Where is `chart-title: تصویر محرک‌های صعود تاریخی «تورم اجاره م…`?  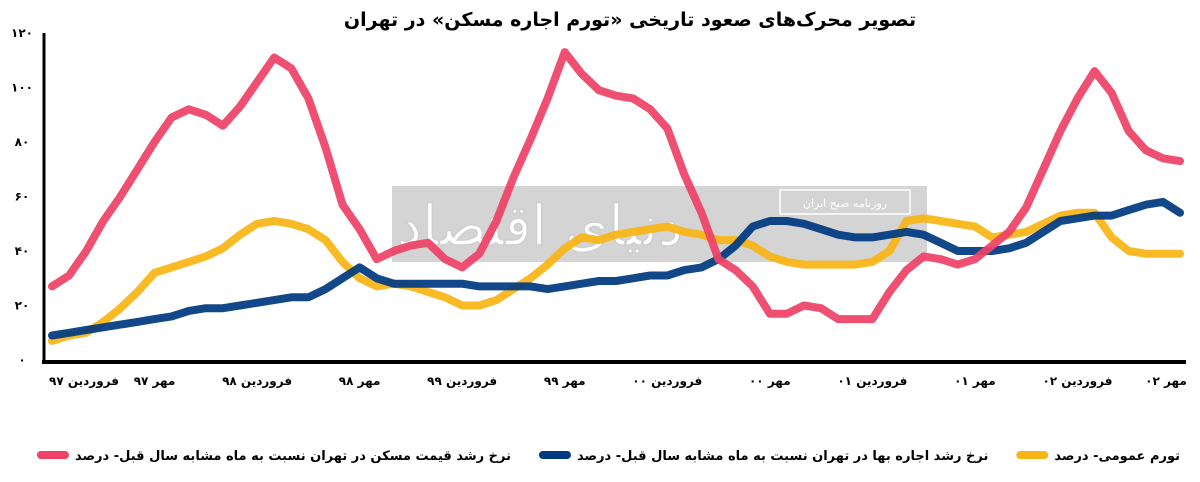
chart-title: تصویر محرک‌های صعود تاریخی «تورم اجاره م… is located at coordinates (630, 20).